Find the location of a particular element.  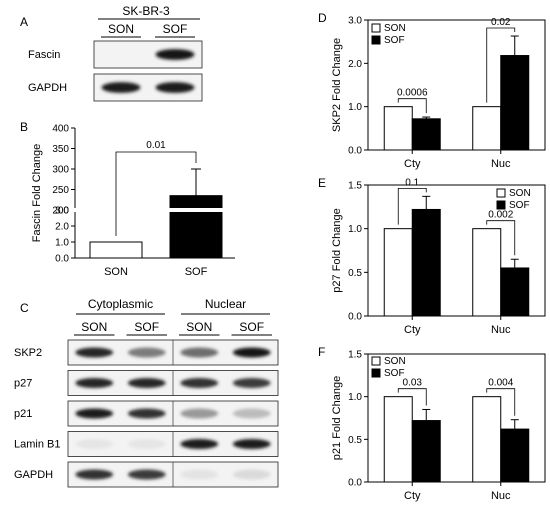

panel-label: A is located at coordinates (24, 22).